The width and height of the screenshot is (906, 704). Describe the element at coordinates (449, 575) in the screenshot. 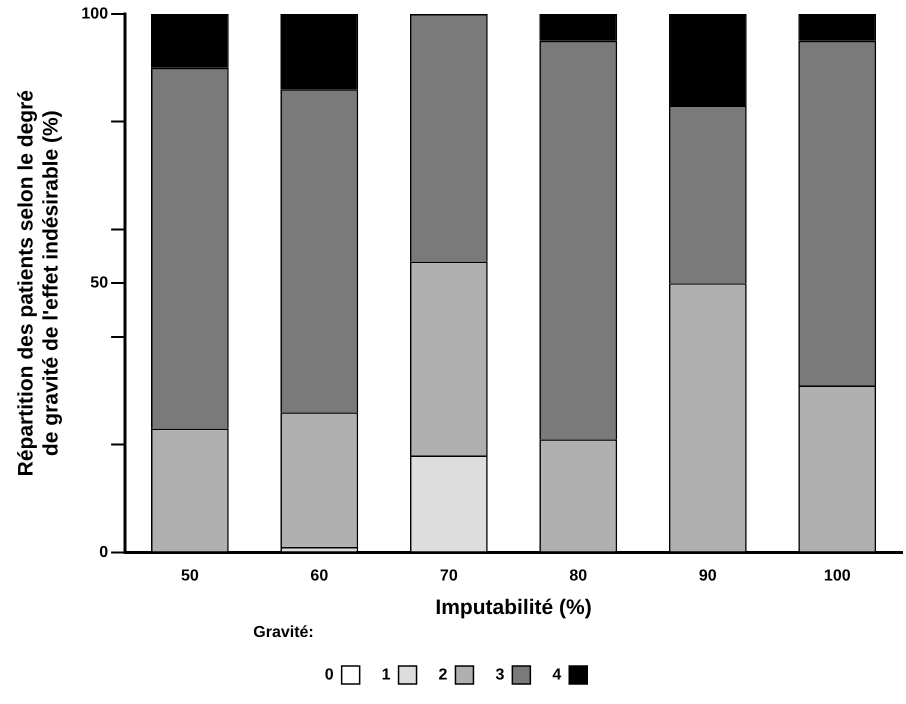

I see `x-tick-label: 70` at that location.